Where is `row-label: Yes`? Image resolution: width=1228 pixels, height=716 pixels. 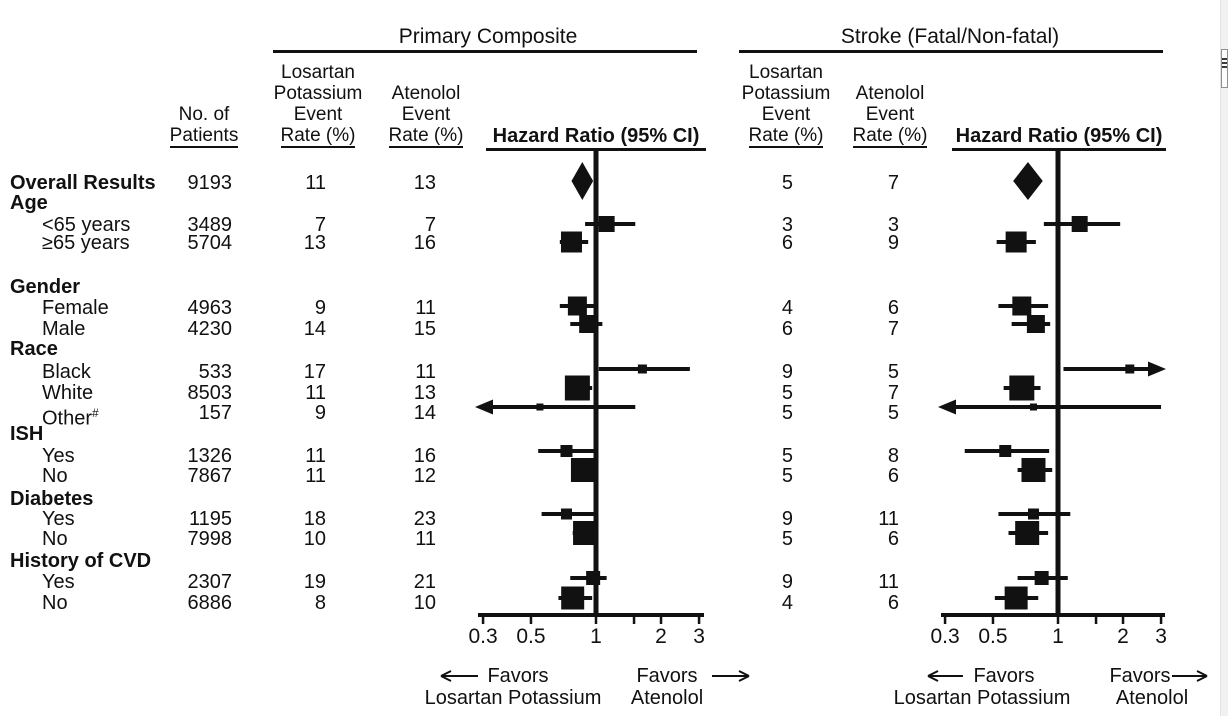
row-label: Yes is located at coordinates (58, 519).